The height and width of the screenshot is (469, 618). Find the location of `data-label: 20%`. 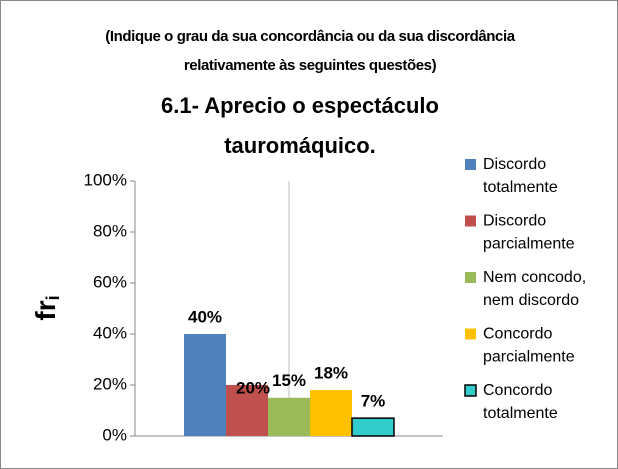

data-label: 20% is located at coordinates (253, 387).